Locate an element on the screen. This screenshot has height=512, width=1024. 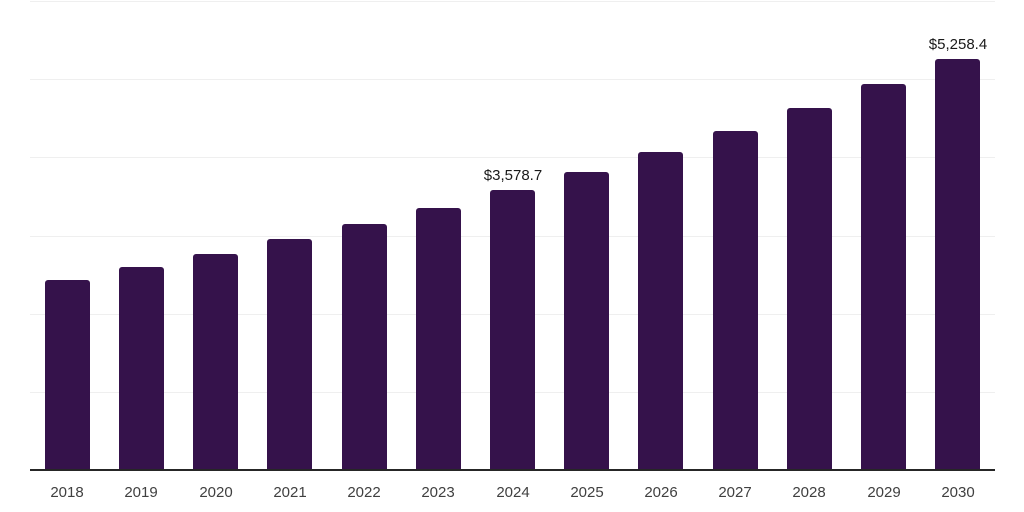
bar-value-label-2030: $5,258.4 is located at coordinates (958, 44).